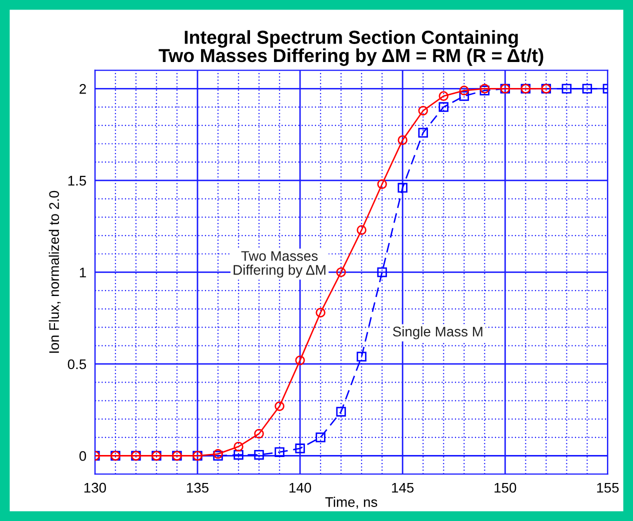 Image resolution: width=633 pixels, height=521 pixels. I want to click on y-tick-label: 0, so click(82, 456).